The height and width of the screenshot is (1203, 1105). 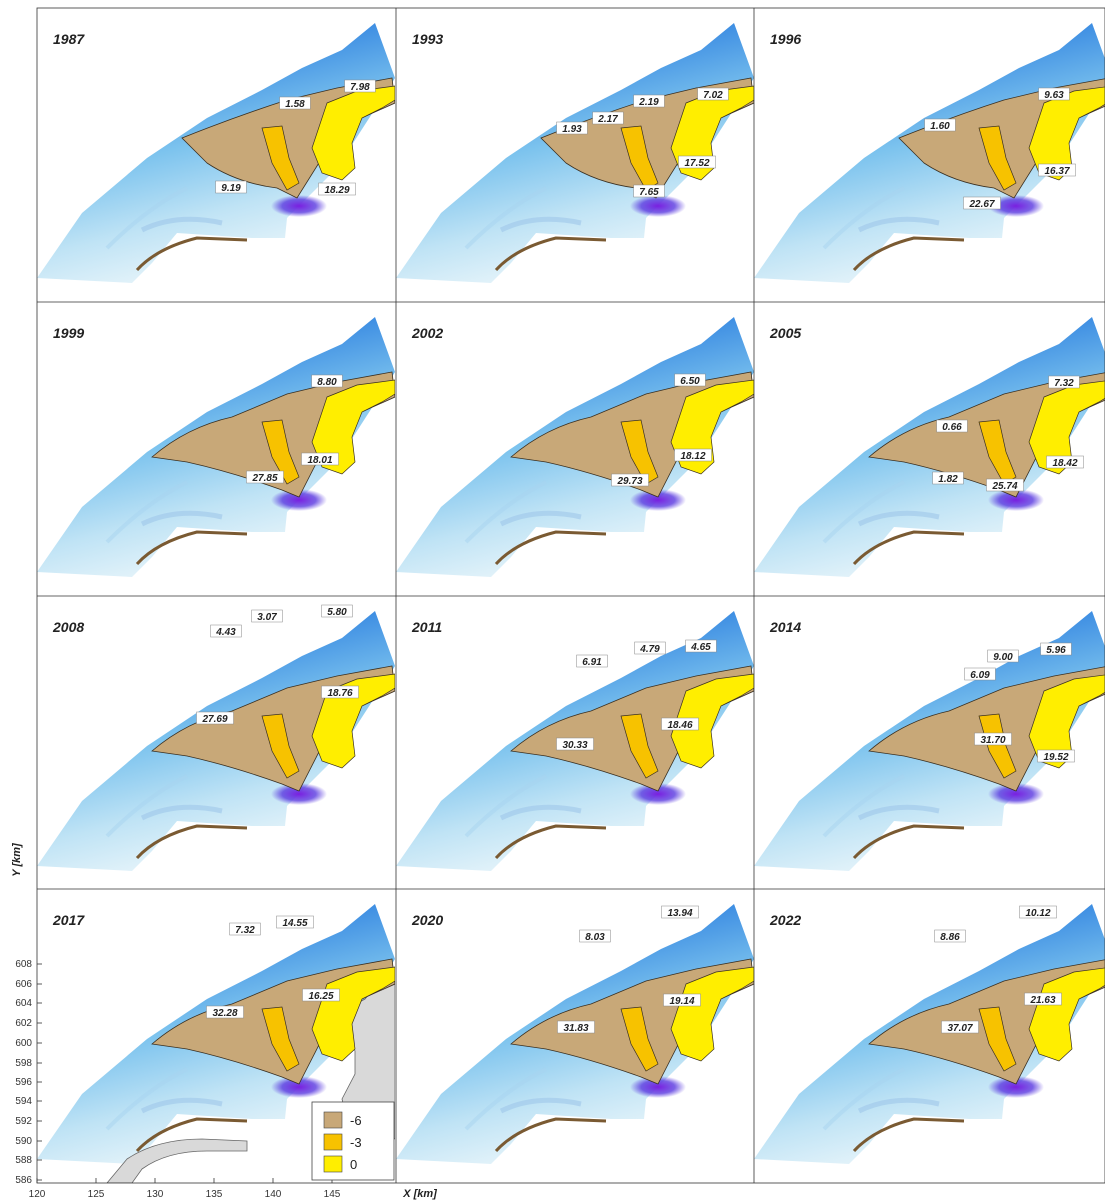 I want to click on map-panel-2011: 2011 4.79 4.65 6.91 18.46 30.33, so click(x=575, y=741).